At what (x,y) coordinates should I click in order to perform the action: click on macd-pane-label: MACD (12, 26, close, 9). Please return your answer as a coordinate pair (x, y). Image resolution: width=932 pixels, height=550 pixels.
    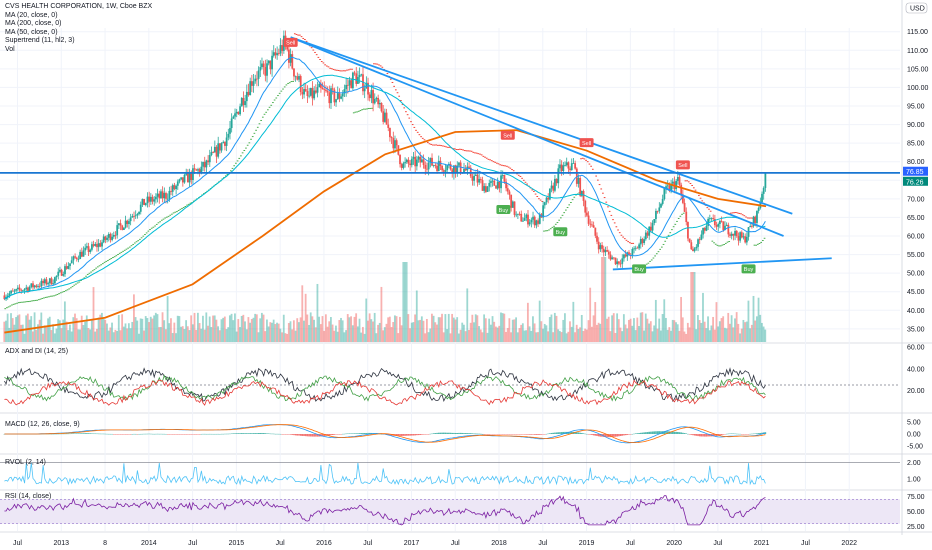
    Looking at the image, I should click on (42, 424).